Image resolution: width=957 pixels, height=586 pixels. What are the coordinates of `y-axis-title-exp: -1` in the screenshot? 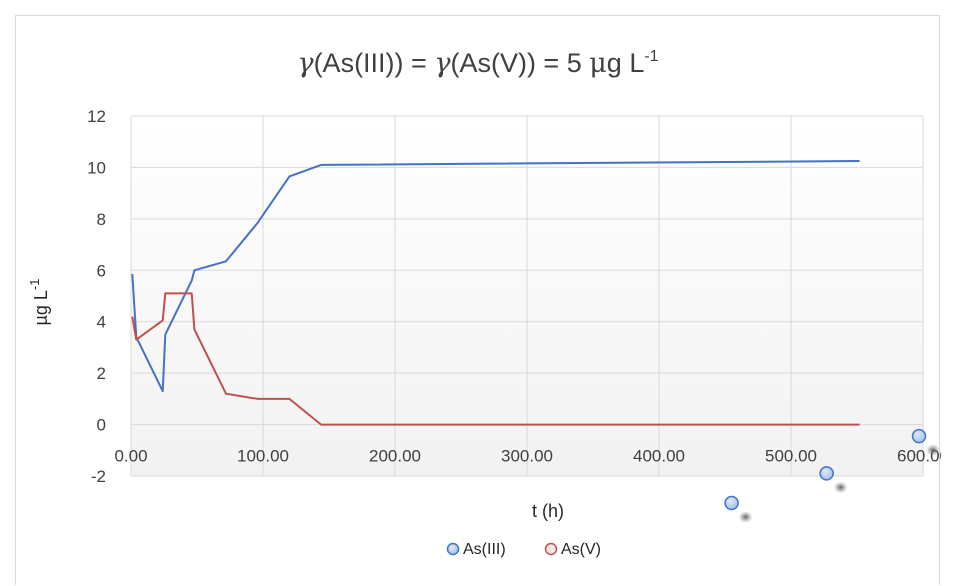 It's located at (34, 285).